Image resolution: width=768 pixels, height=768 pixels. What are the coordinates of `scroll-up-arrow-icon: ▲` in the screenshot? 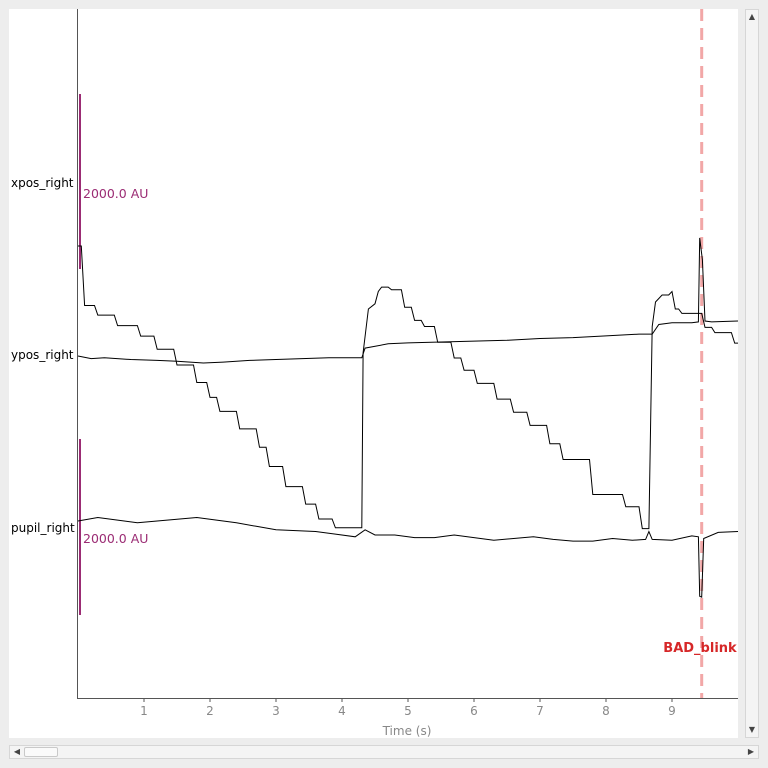 It's located at (752, 16).